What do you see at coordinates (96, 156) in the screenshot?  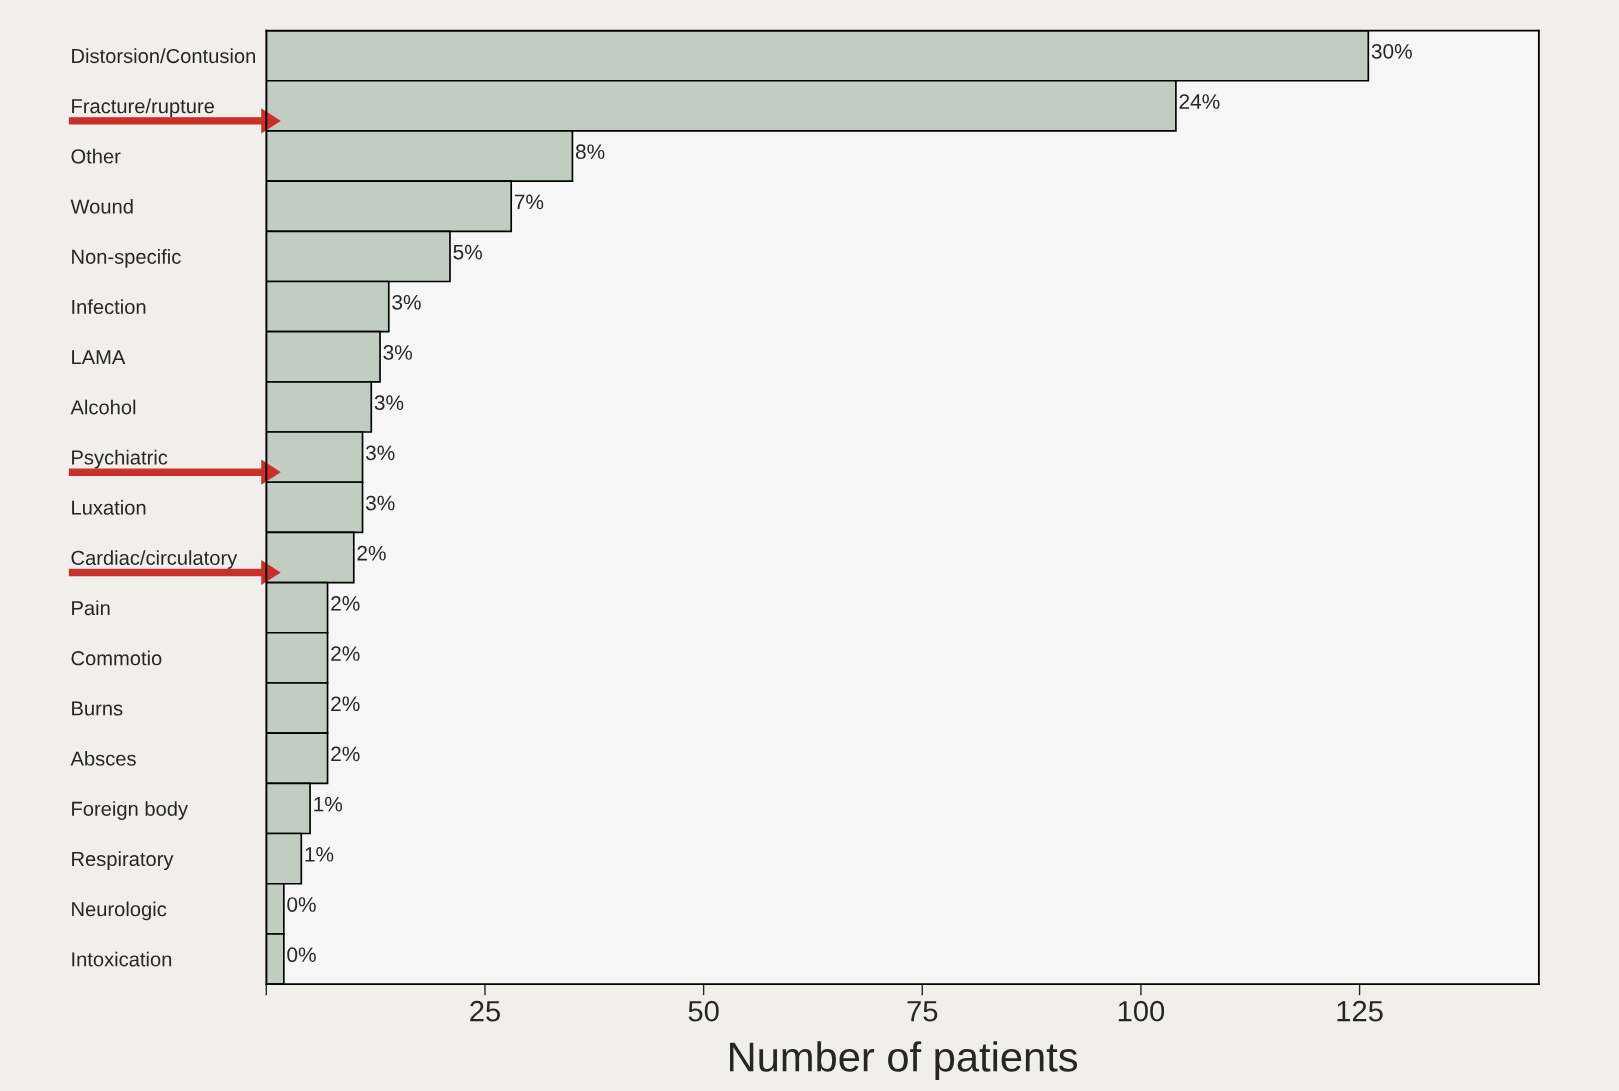 I see `y-tick-label: Other` at bounding box center [96, 156].